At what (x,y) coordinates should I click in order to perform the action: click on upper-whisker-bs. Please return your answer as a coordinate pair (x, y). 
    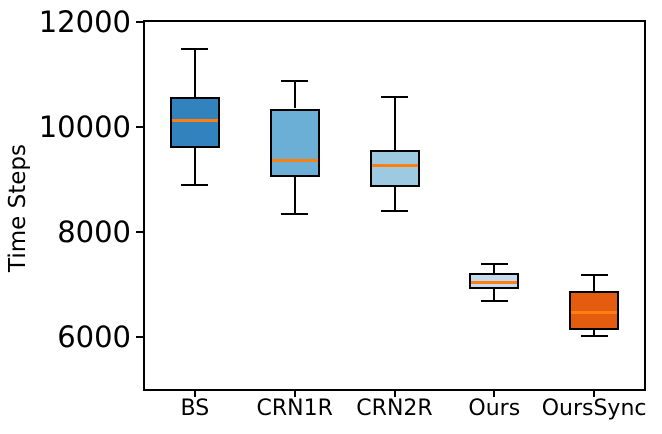
    Looking at the image, I should click on (194, 73).